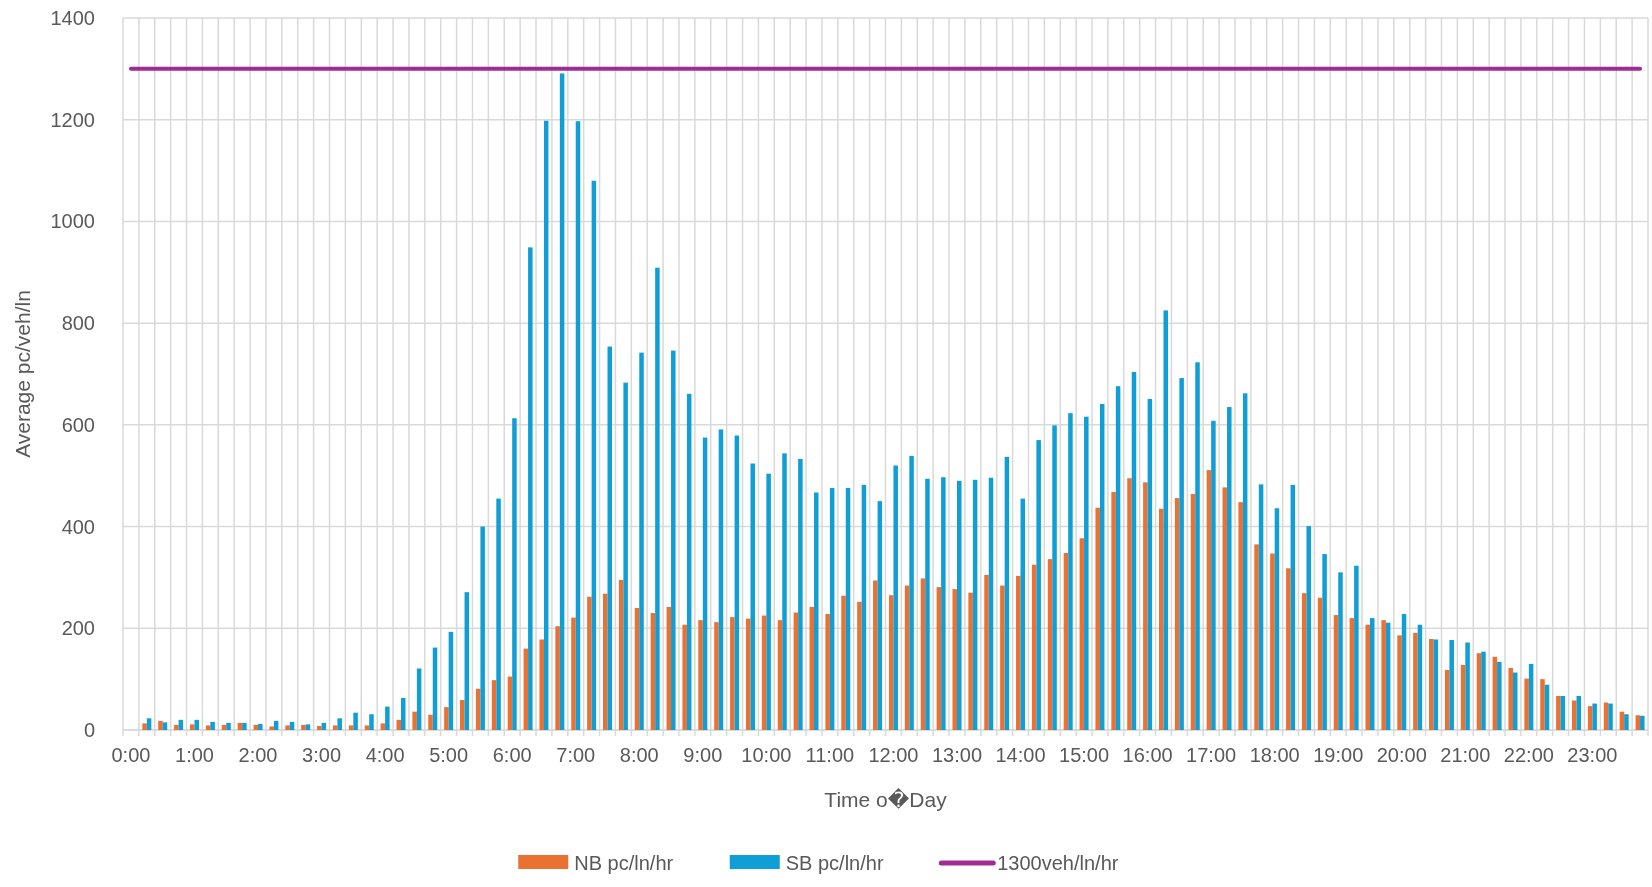  Describe the element at coordinates (957, 755) in the screenshot. I see `x-tick-label: 13:00` at that location.